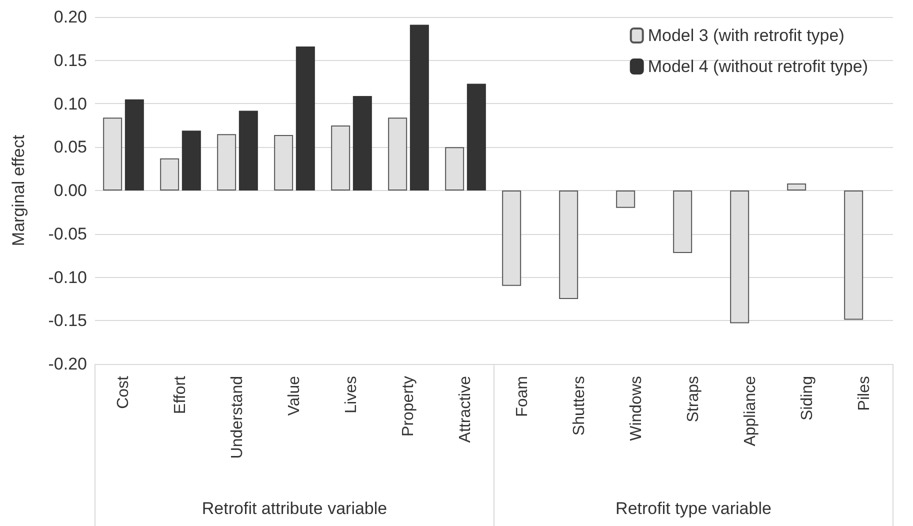 The width and height of the screenshot is (913, 526). Describe the element at coordinates (70, 147) in the screenshot. I see `y-tick-label: 0.05` at that location.